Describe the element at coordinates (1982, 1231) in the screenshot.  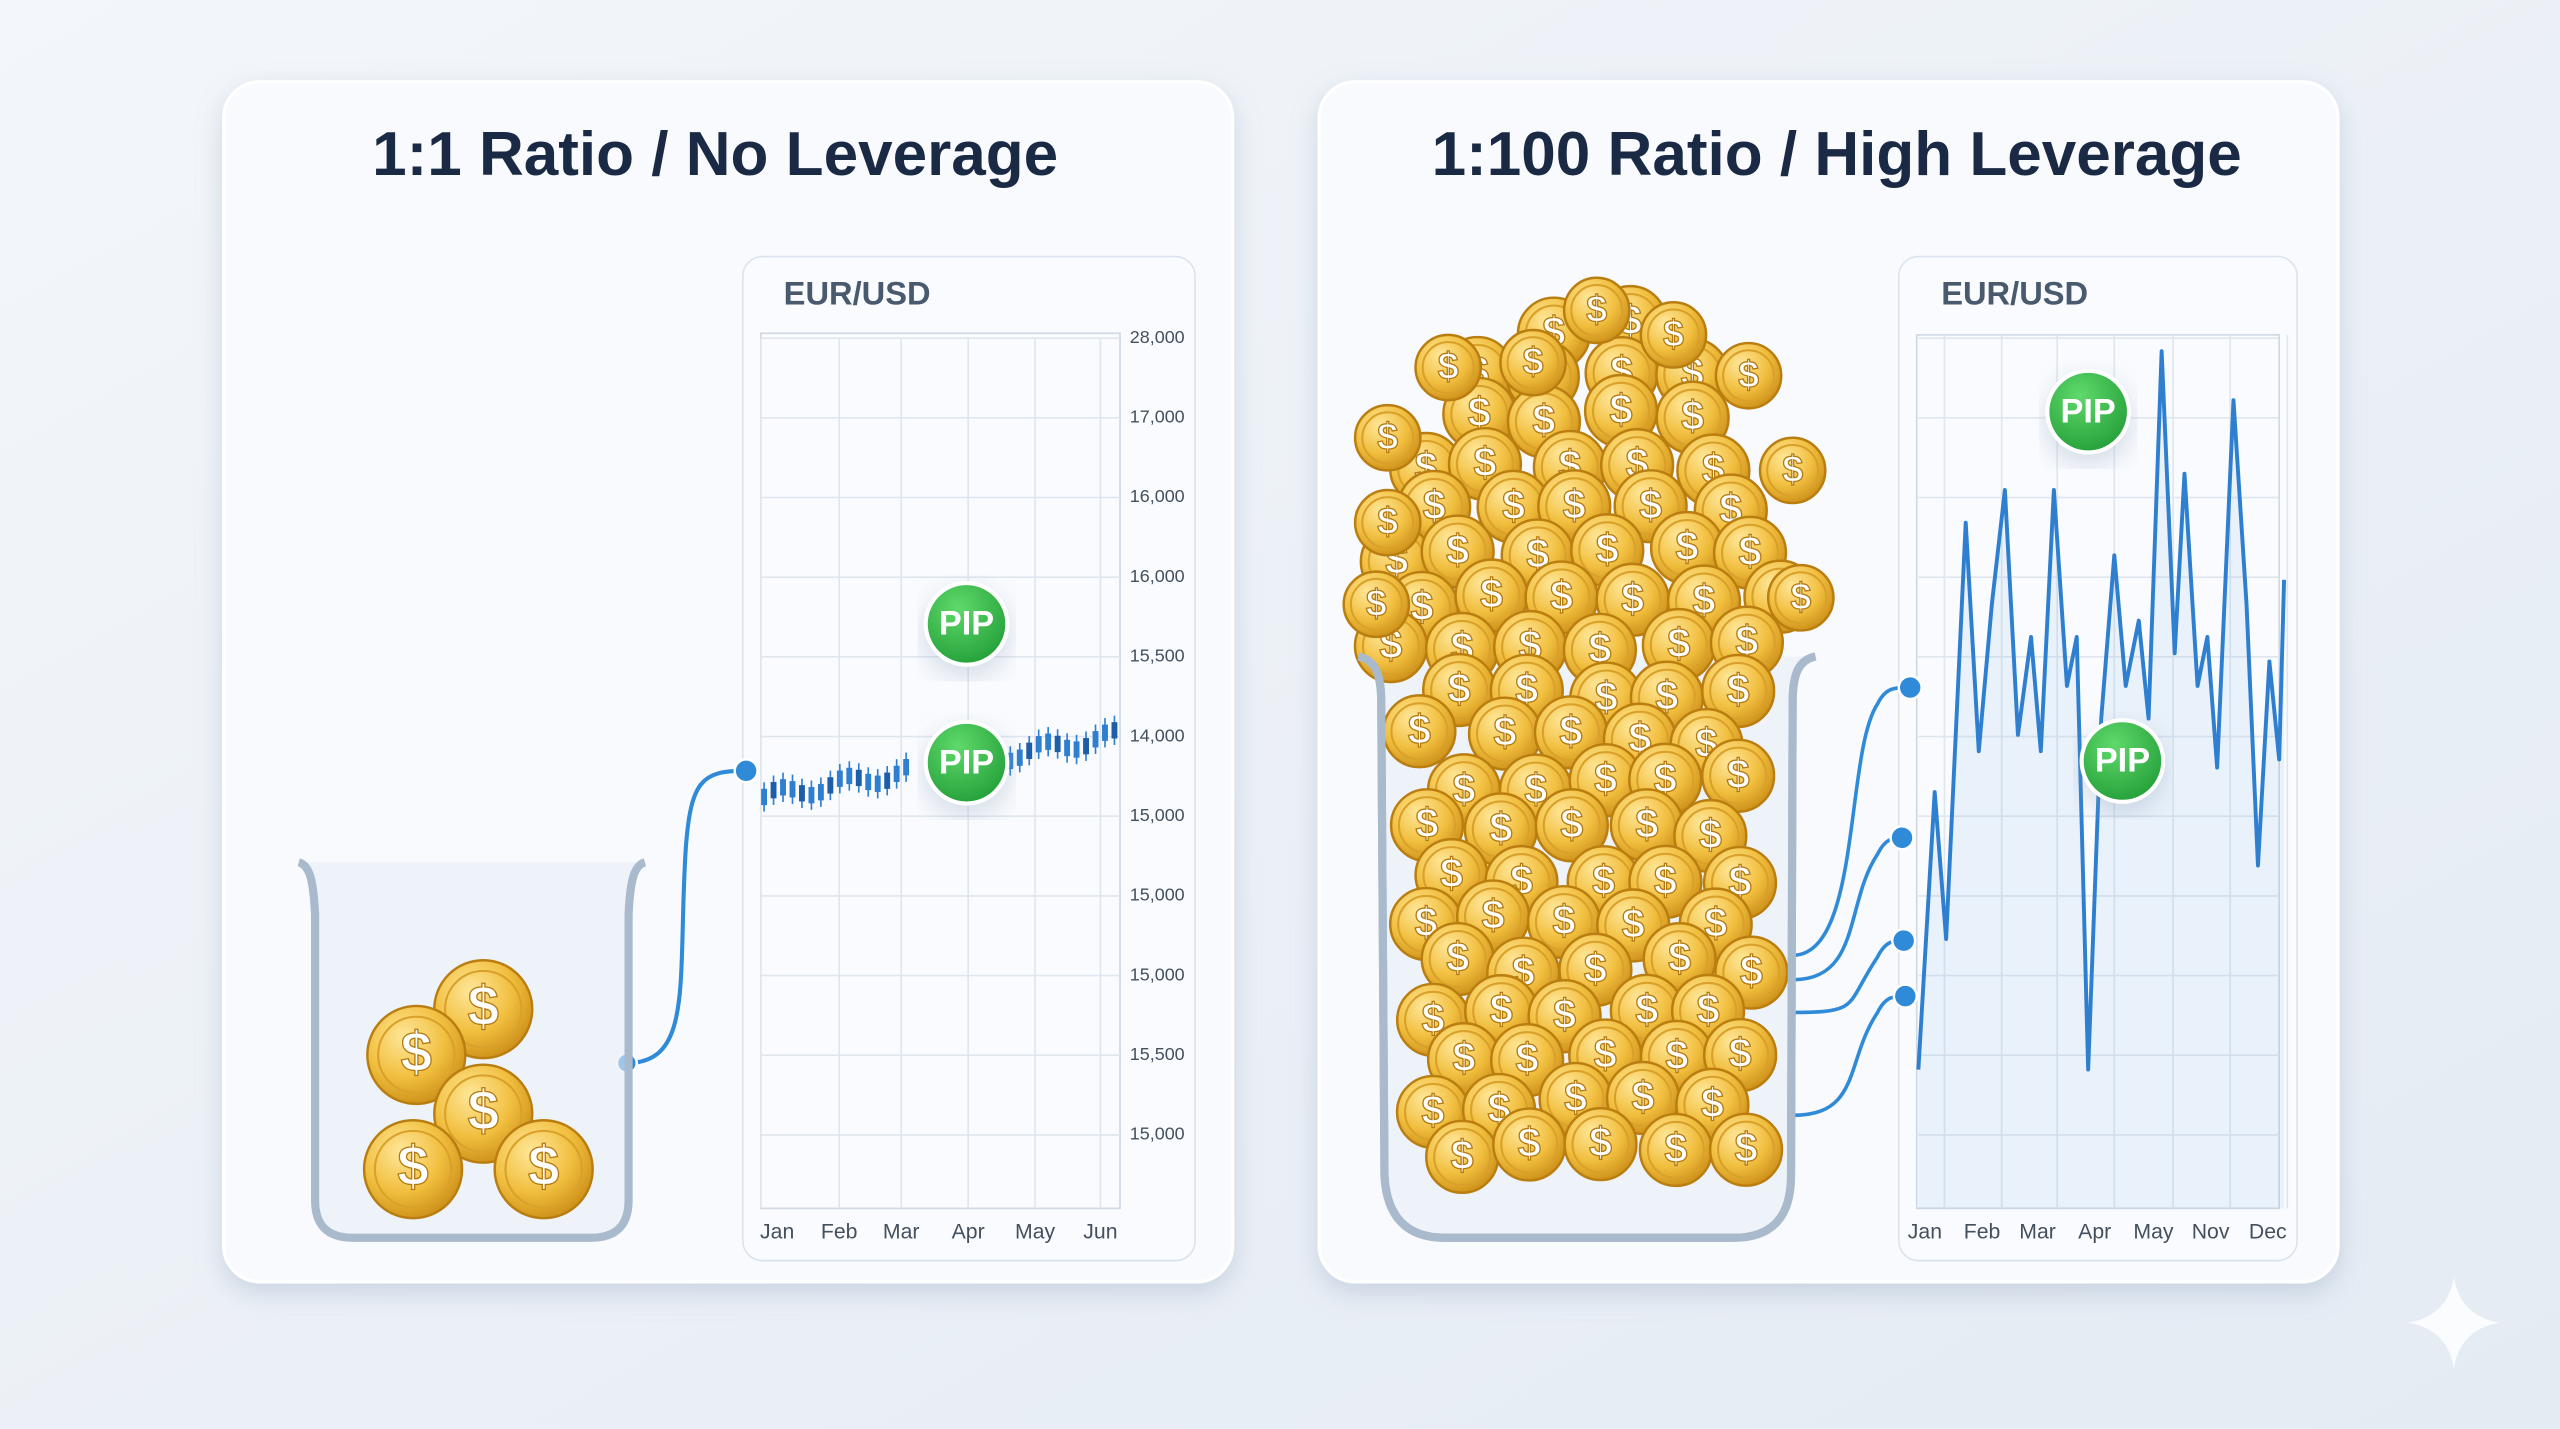
I see `x-tick-label: Feb` at that location.